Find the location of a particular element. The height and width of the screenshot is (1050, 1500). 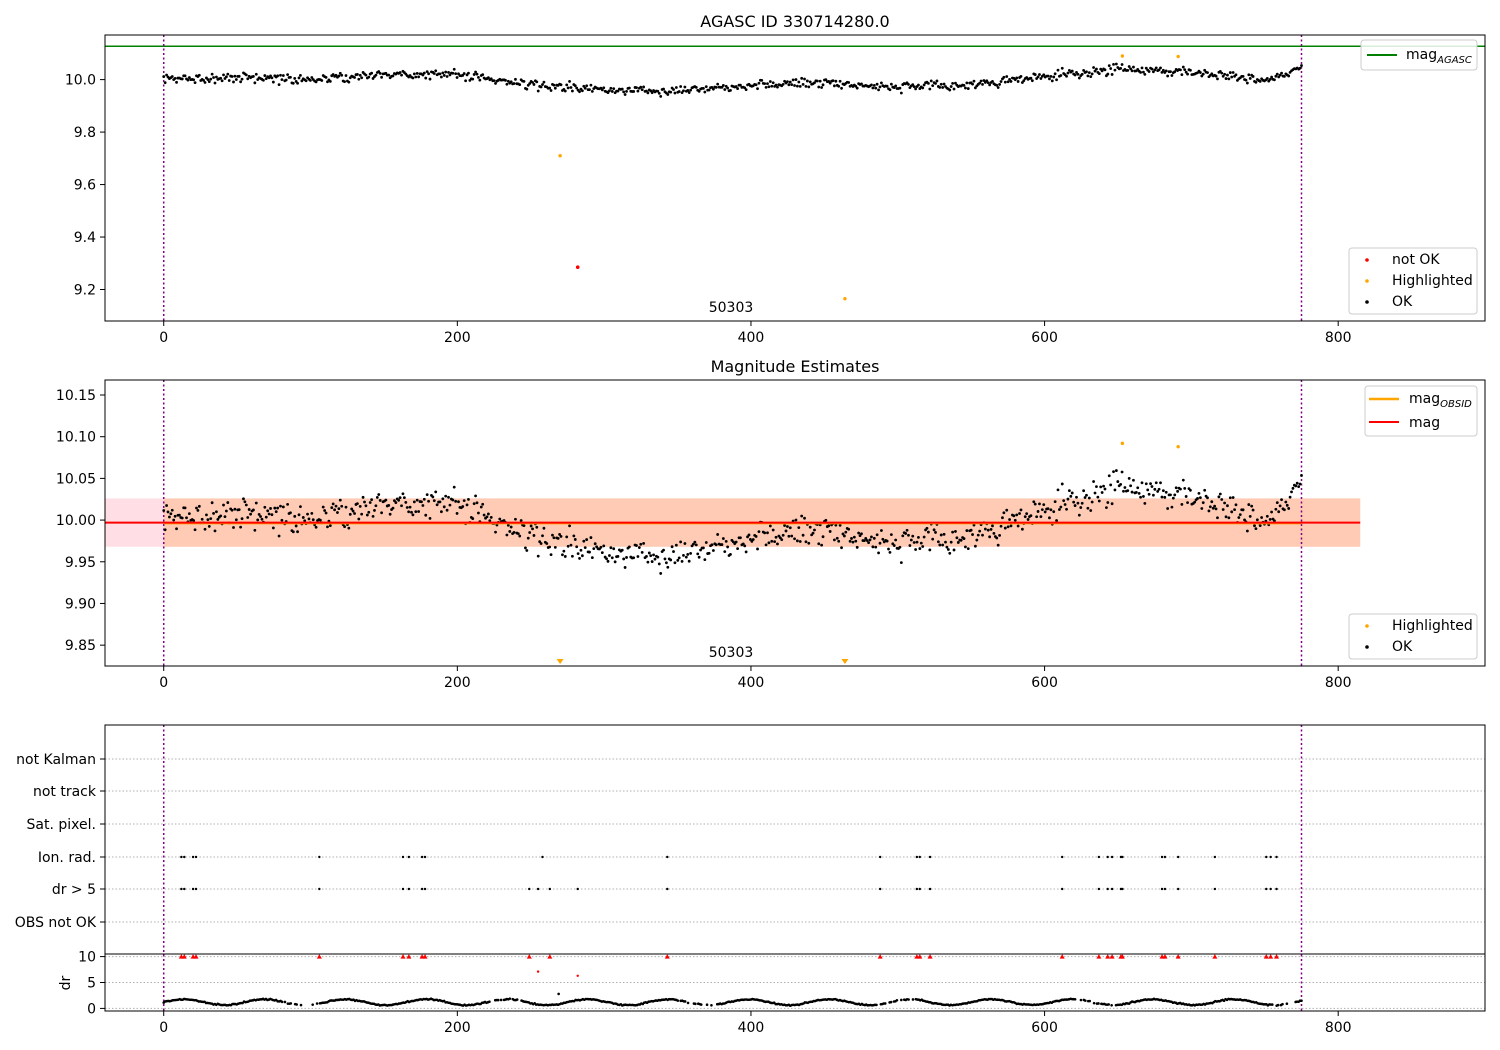

highlighted-point is located at coordinates (1178, 447).